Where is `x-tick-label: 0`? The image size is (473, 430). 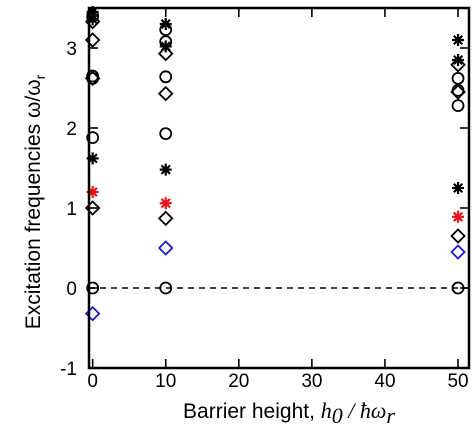 x-tick-label: 0 is located at coordinates (92, 381).